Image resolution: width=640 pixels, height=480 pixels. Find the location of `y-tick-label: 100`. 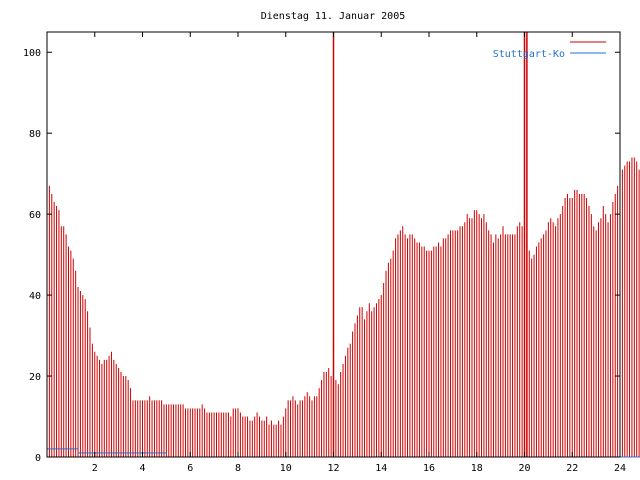

y-tick-label: 100 is located at coordinates (32, 53).